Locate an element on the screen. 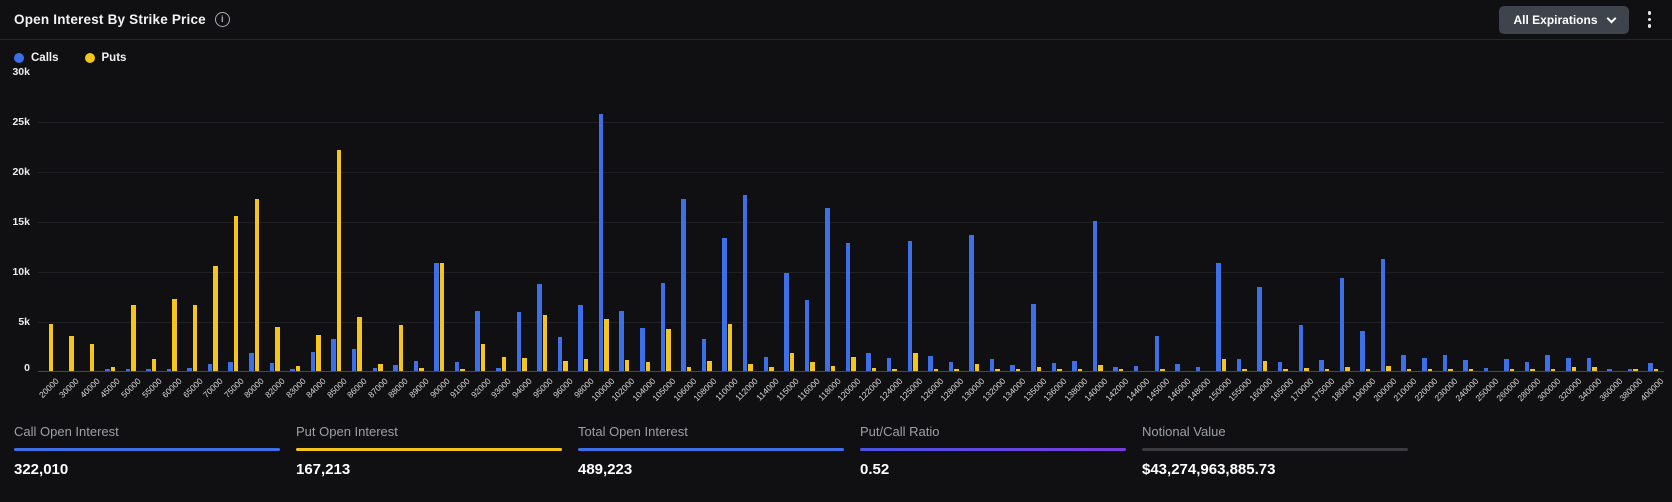 The height and width of the screenshot is (502, 1672). info-icon: i is located at coordinates (222, 19).